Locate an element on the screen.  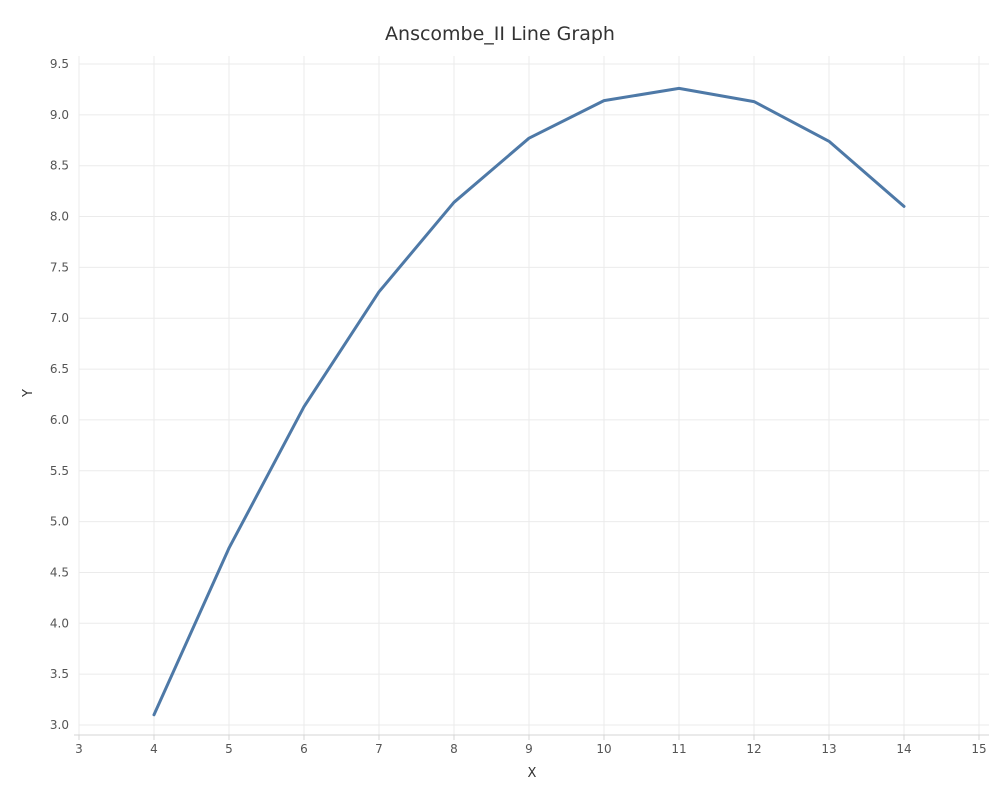
y-tick-label: 3.0 is located at coordinates (59, 725).